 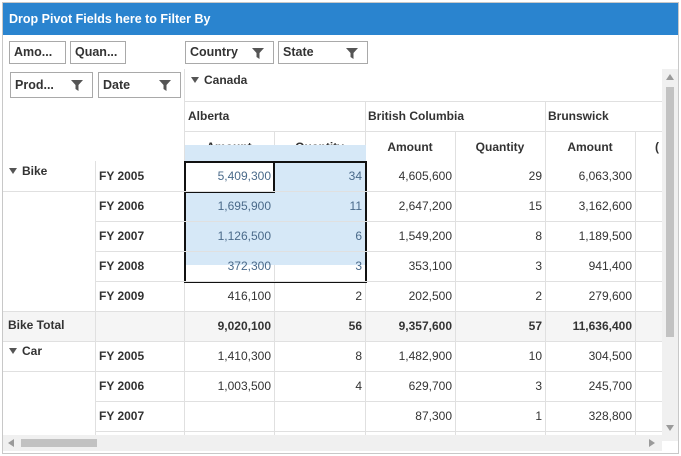 What do you see at coordinates (244, 386) in the screenshot?
I see `value-cell: 1,003,500` at bounding box center [244, 386].